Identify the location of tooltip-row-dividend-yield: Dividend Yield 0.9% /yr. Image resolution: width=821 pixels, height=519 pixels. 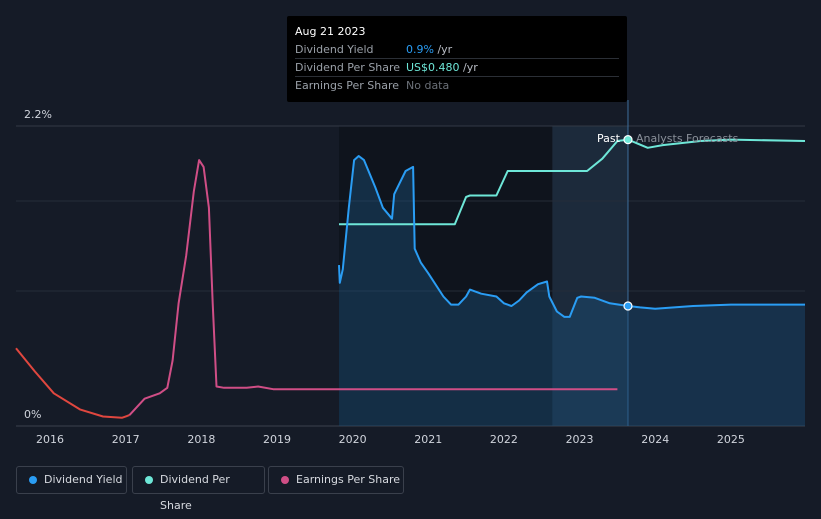
(457, 49).